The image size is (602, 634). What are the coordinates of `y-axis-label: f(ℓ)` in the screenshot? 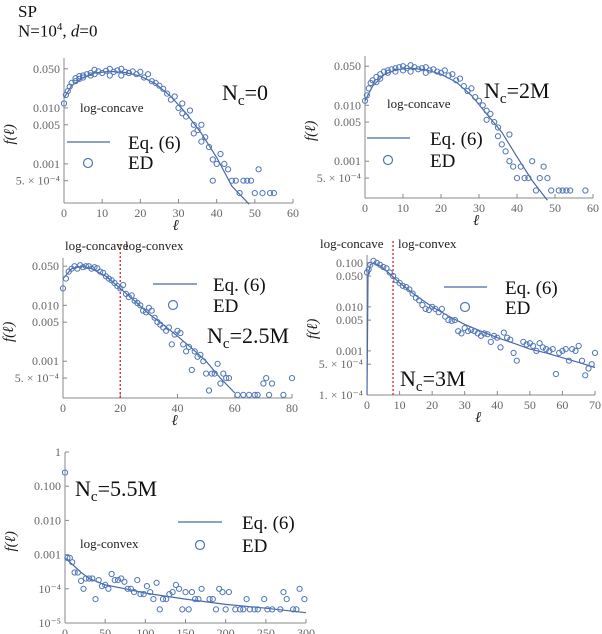 It's located at (313, 329).